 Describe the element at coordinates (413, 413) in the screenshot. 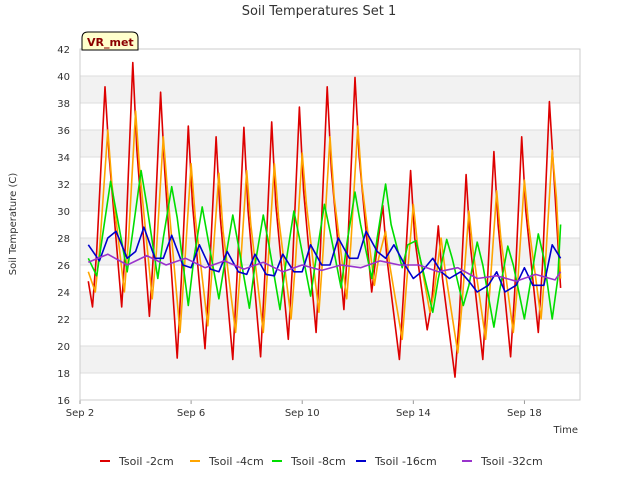

I see `x-tick-label: Sep 14` at that location.